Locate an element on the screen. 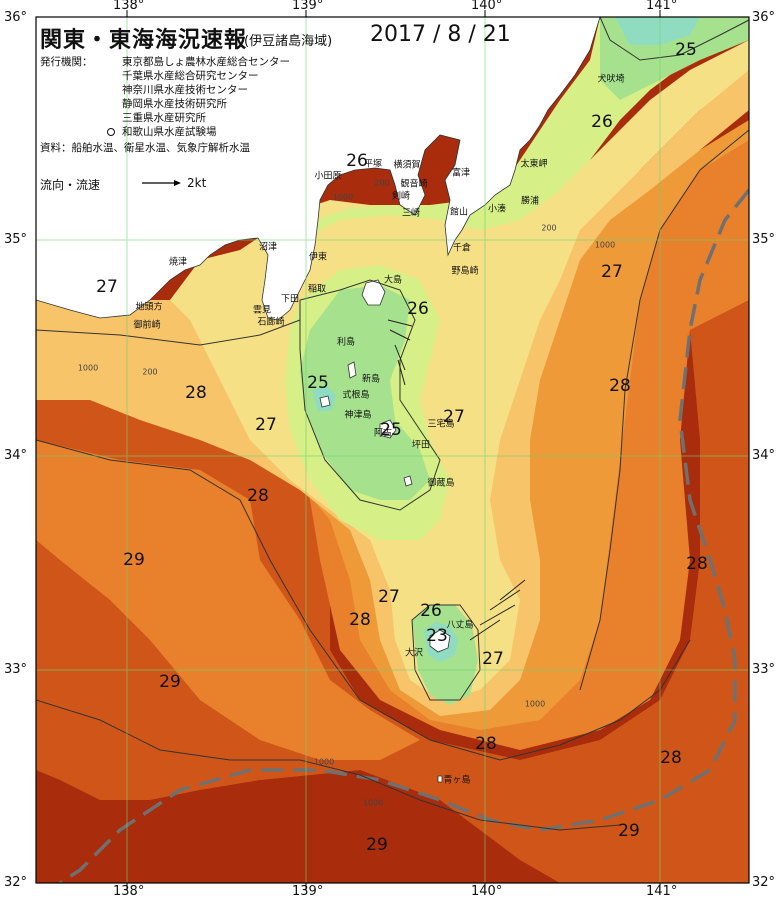 Image resolution: width=780 pixels, height=900 pixels. map-title: 関東・東海海況速報 is located at coordinates (144, 40).